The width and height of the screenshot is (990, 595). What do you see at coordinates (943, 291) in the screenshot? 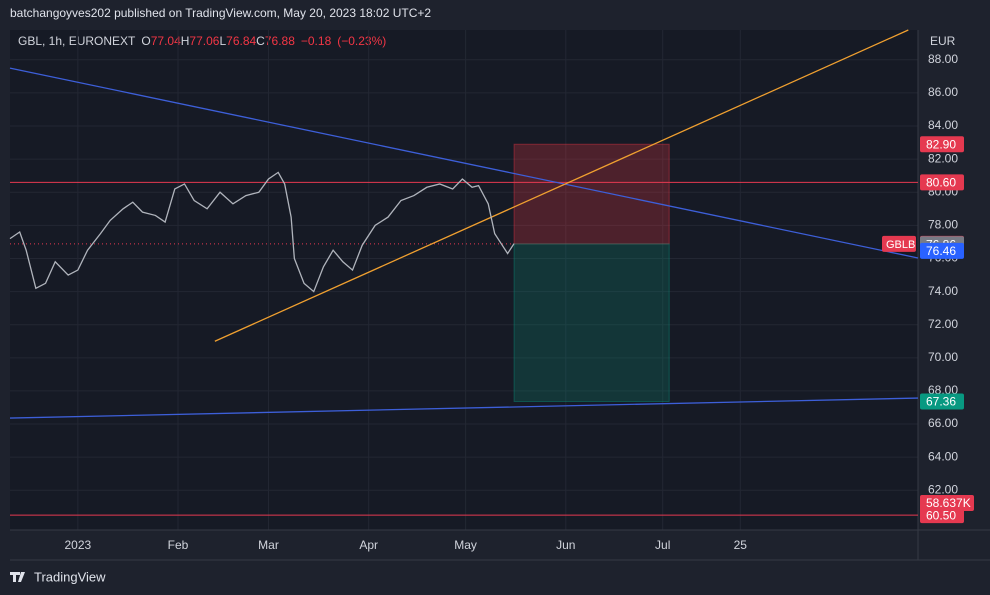
I see `y-tick-label: 74.00` at bounding box center [943, 291].